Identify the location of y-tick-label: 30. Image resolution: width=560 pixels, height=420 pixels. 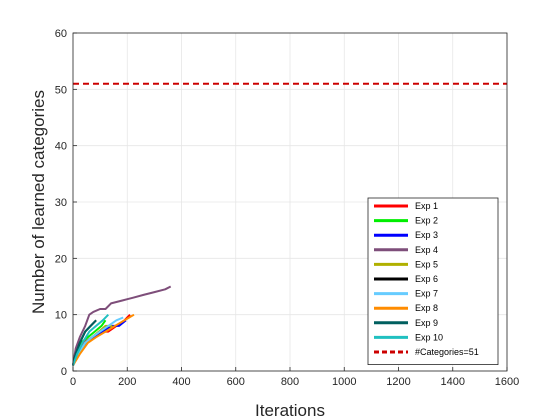
(61, 203).